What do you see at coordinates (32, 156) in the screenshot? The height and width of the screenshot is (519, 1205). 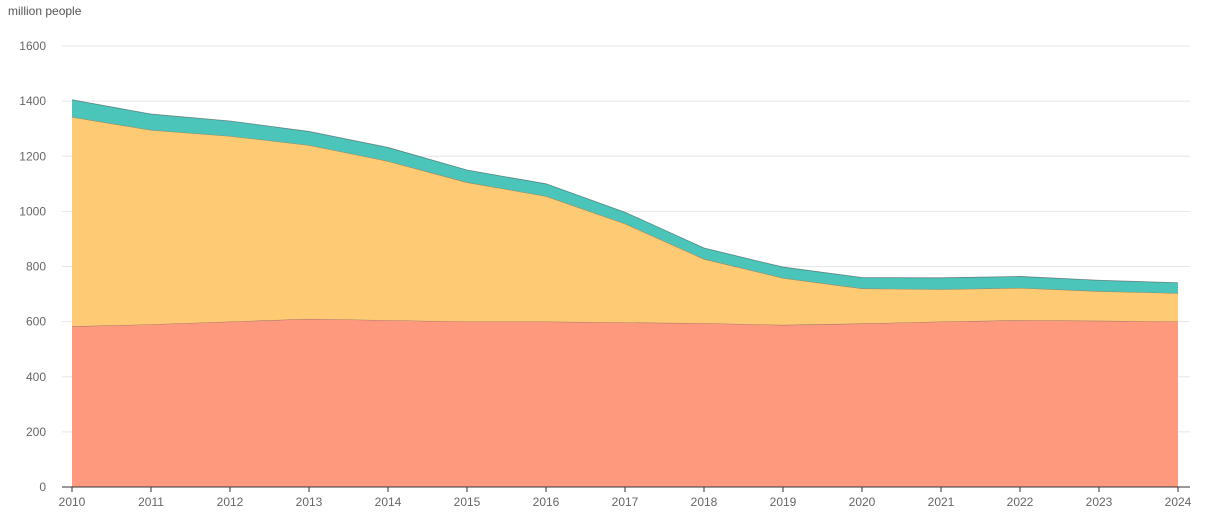 I see `y-tick-label-1200: 1200` at bounding box center [32, 156].